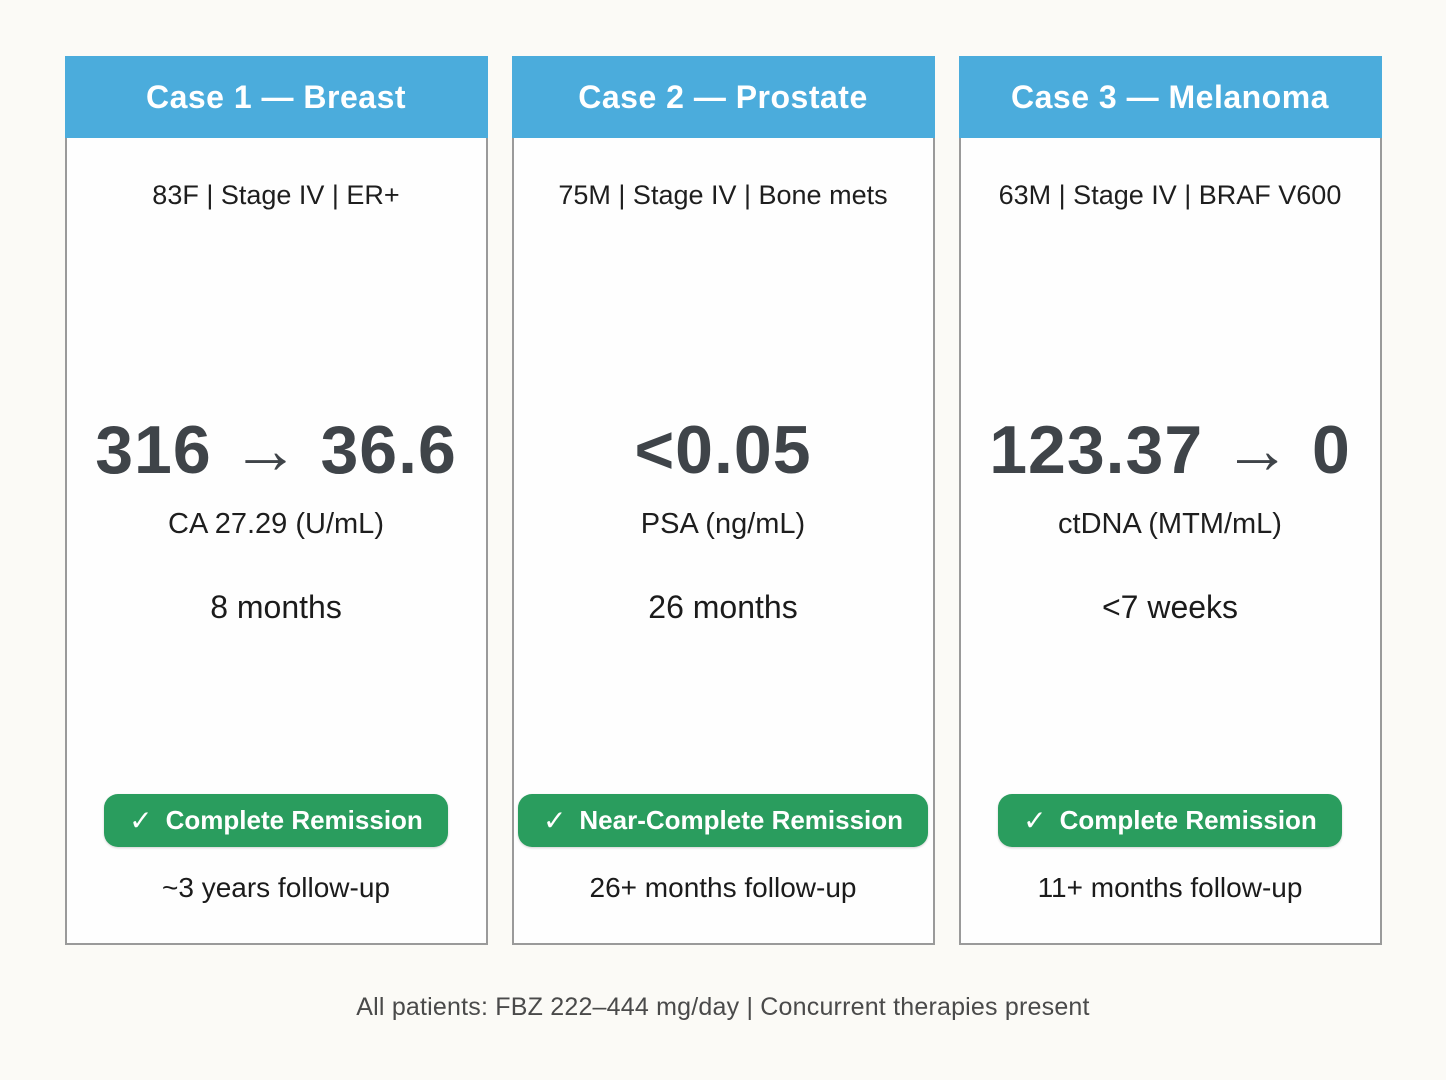 Image resolution: width=1446 pixels, height=1080 pixels. I want to click on followup-label: 26+ months follow-up, so click(723, 888).